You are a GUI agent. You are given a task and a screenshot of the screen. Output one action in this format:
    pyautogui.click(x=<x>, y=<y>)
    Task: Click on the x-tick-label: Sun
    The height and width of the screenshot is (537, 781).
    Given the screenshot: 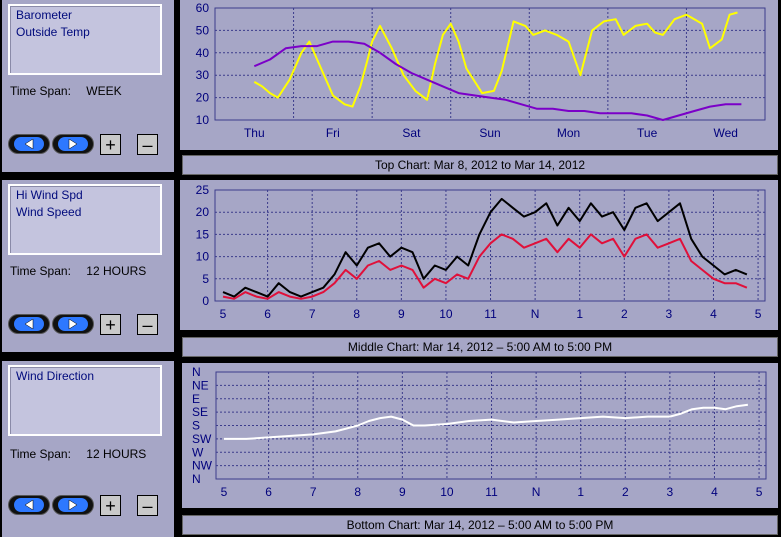 What is the action you would take?
    pyautogui.click(x=489, y=133)
    